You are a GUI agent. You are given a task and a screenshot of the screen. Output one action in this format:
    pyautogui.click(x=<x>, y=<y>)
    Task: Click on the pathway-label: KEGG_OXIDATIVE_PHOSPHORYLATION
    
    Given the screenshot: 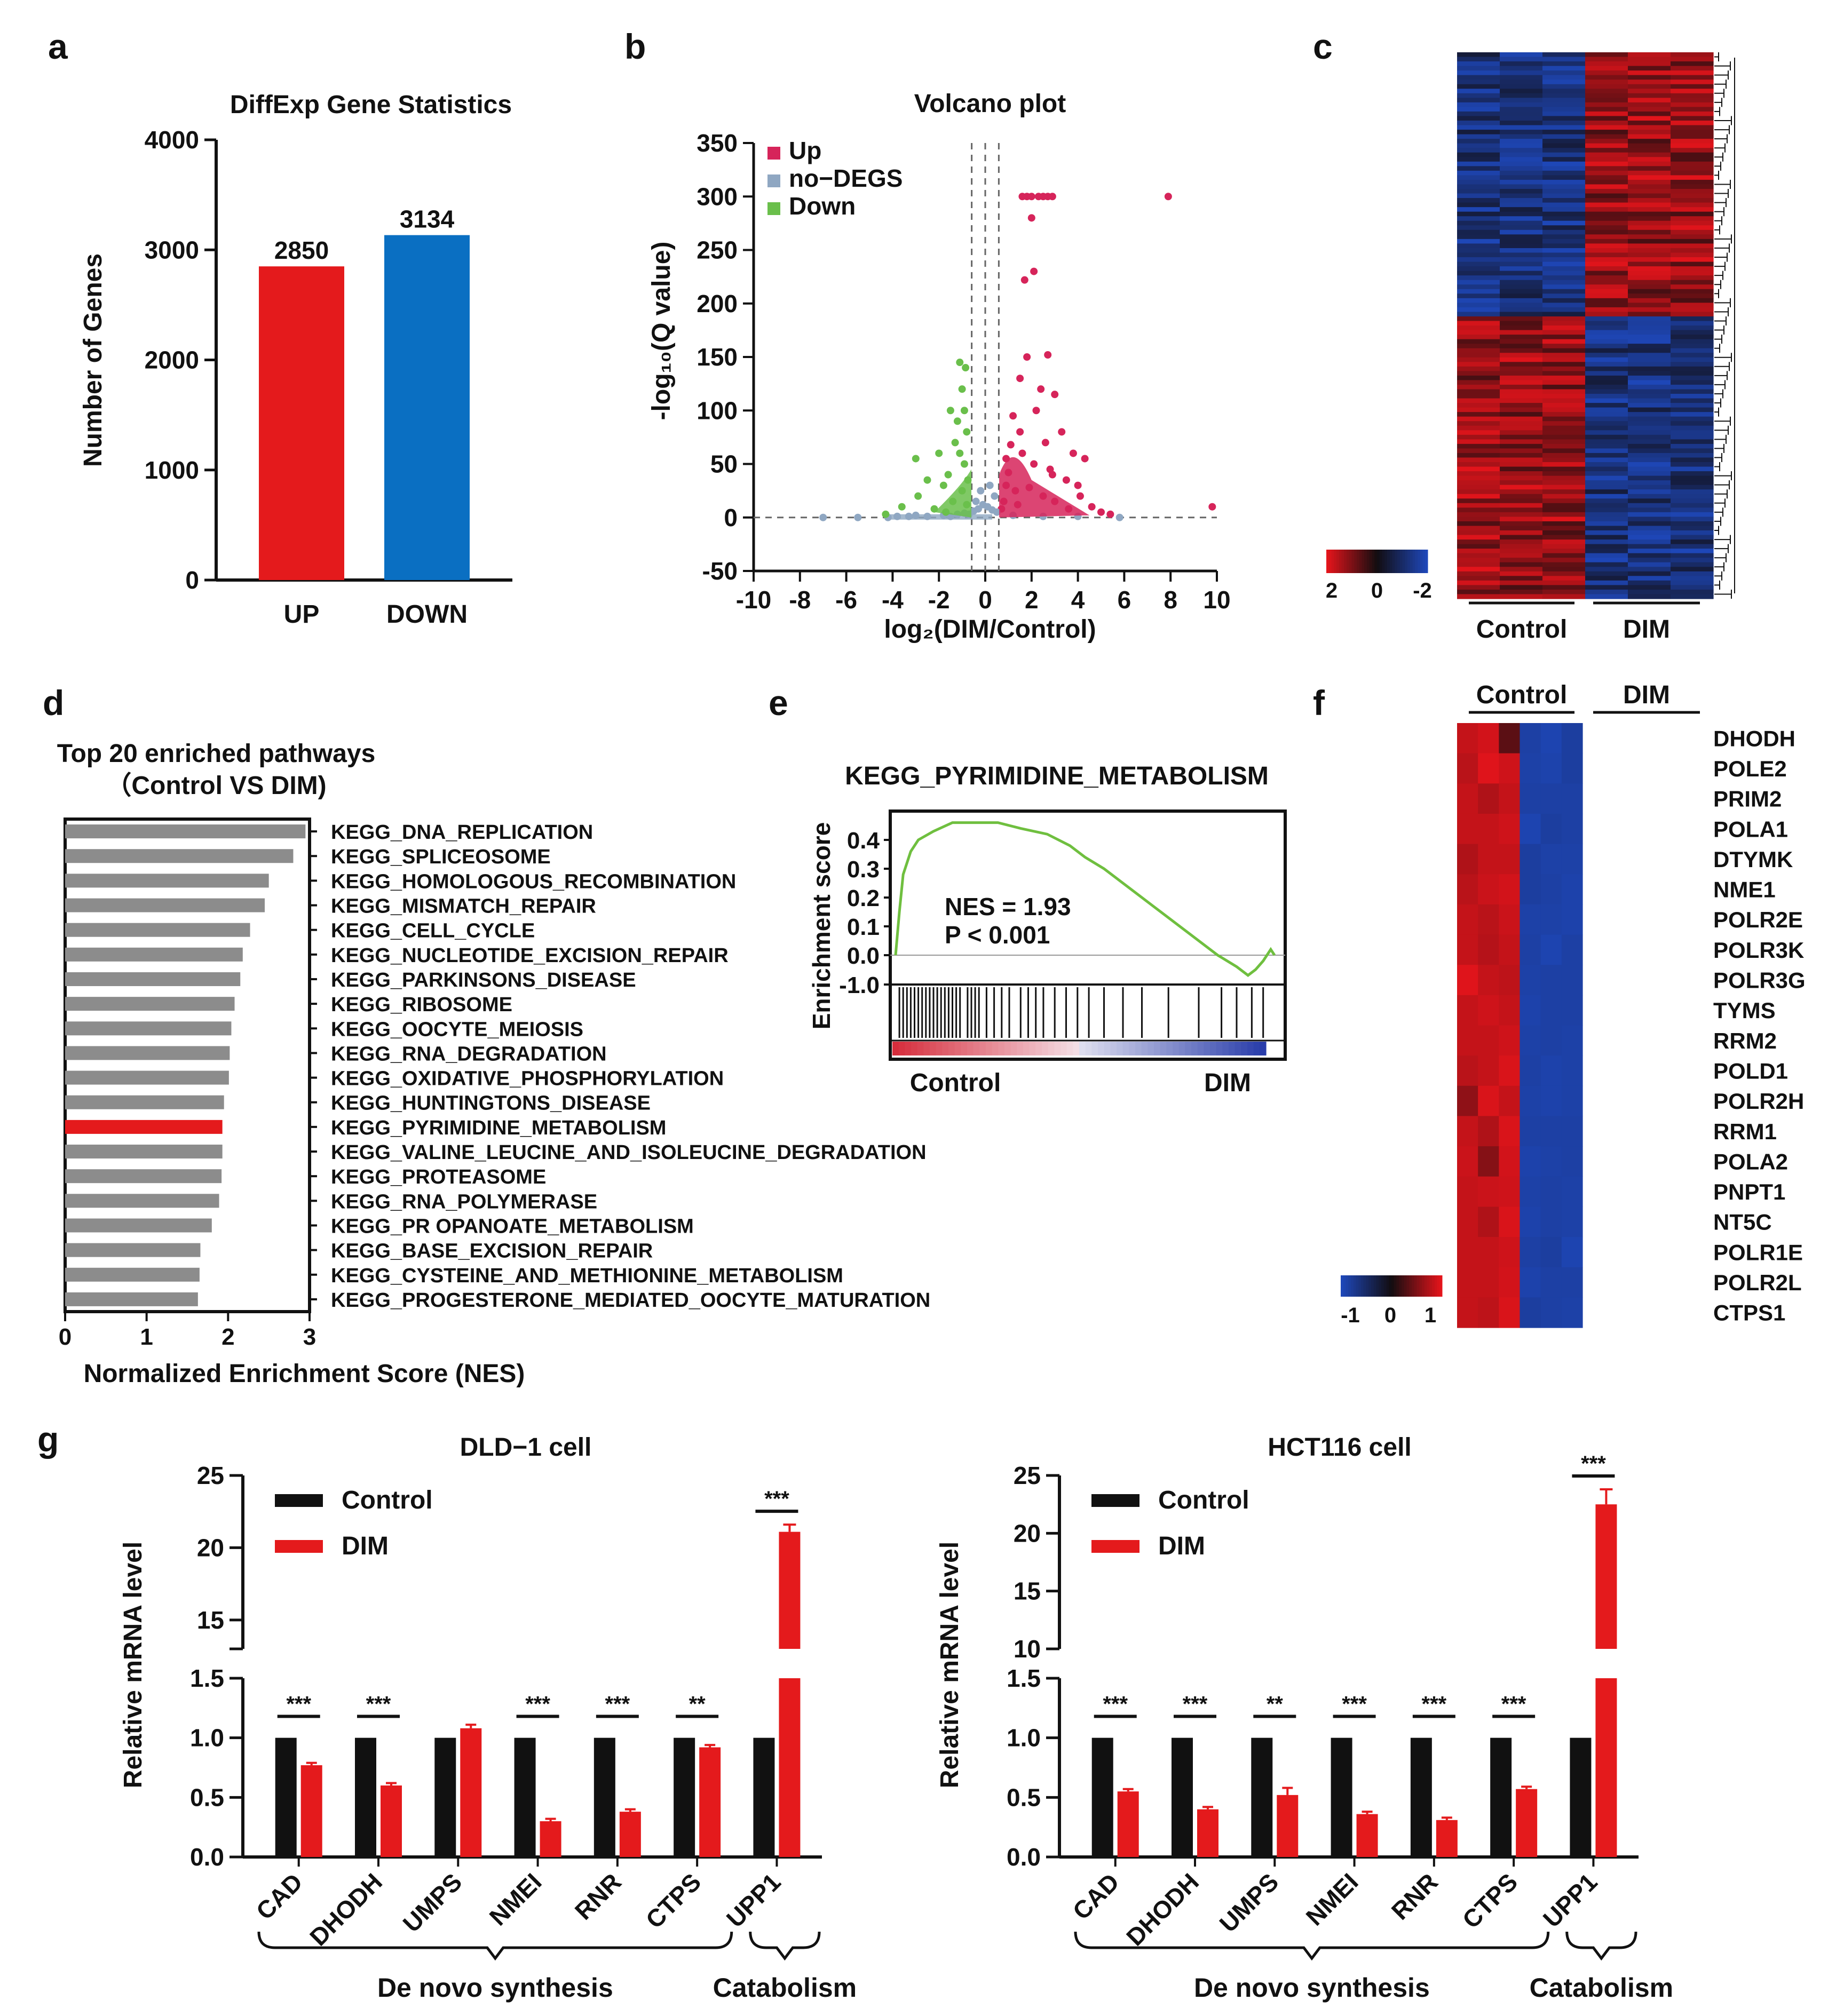 What is the action you would take?
    pyautogui.click(x=527, y=1079)
    